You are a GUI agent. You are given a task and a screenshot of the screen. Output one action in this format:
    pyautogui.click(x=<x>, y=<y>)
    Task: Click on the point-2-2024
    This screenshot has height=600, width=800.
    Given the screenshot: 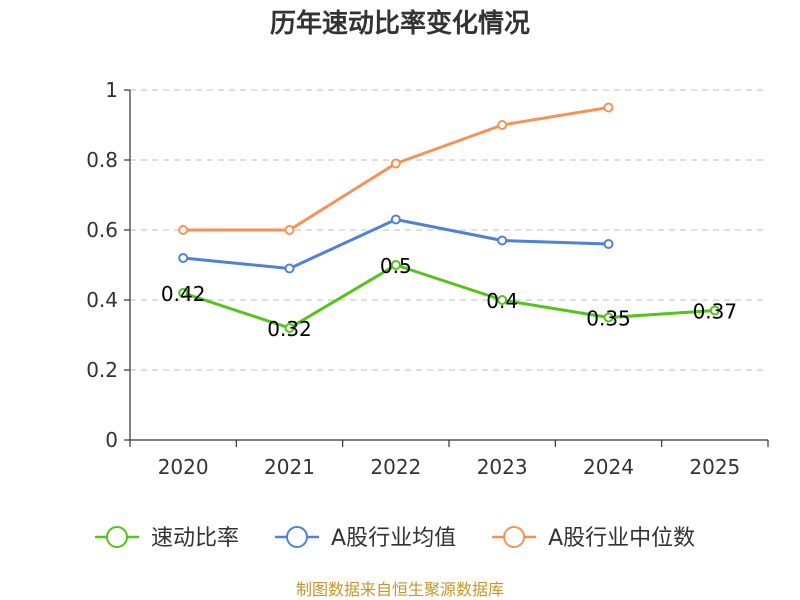 What is the action you would take?
    pyautogui.click(x=608, y=107)
    